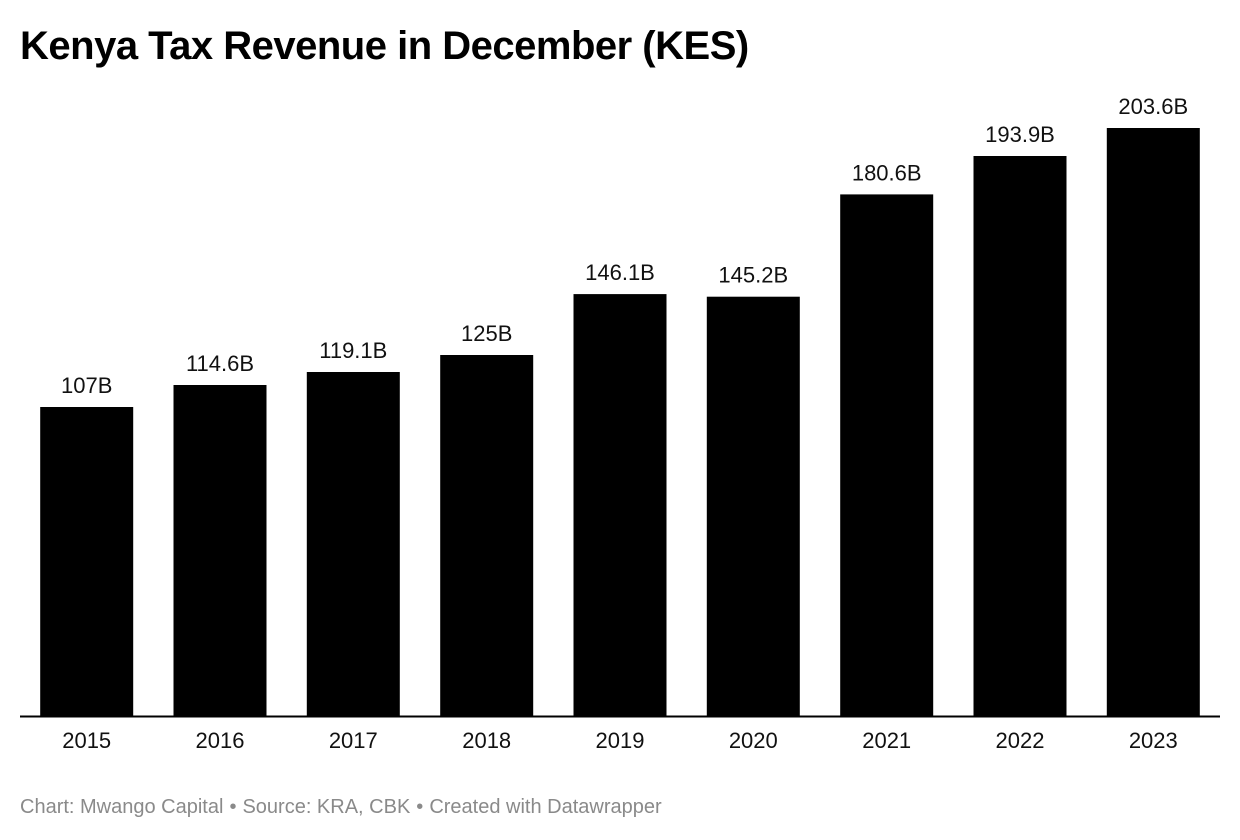 This screenshot has height=840, width=1240. What do you see at coordinates (1153, 740) in the screenshot?
I see `x-tick-label-2023: 2023` at bounding box center [1153, 740].